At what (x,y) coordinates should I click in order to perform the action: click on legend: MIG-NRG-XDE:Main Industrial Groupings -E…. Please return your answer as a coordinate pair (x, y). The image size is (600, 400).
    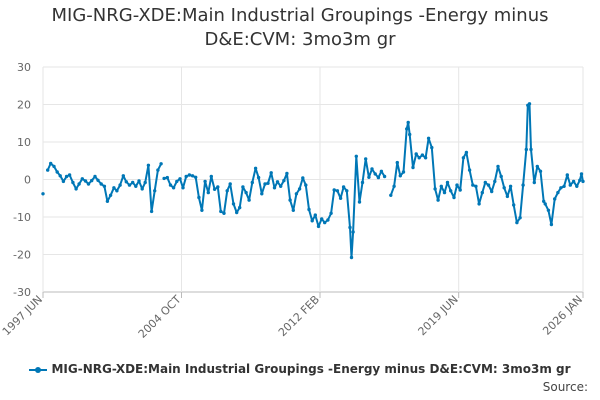
    Looking at the image, I should click on (300, 369).